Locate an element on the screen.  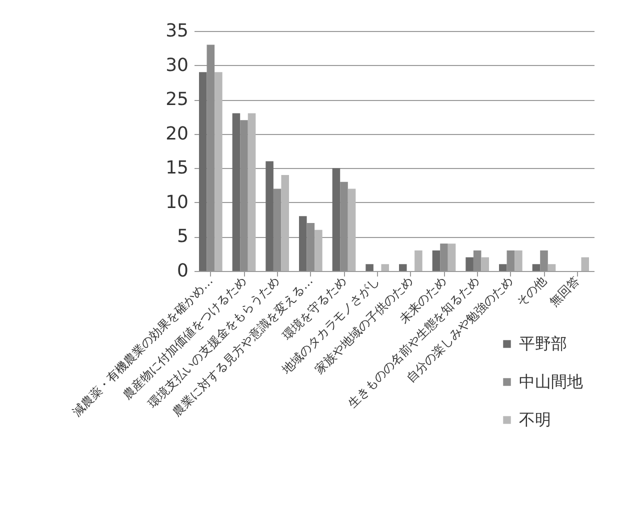
y-tick-label: 25 is located at coordinates (177, 99).